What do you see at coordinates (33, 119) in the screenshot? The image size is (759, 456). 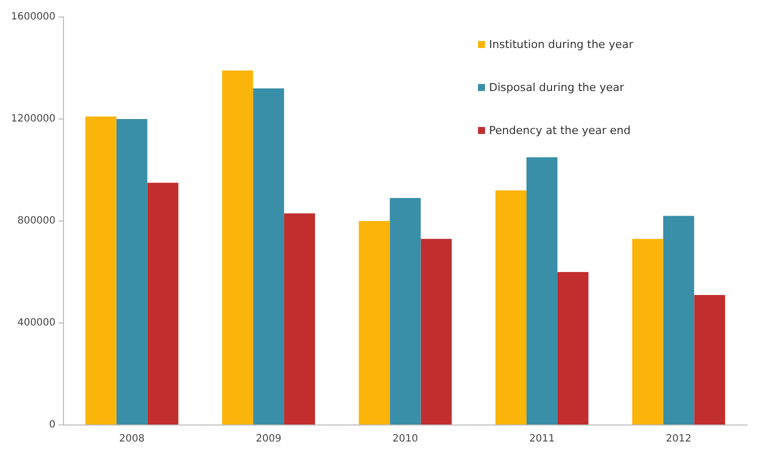 I see `y-tick-label: 1200000` at bounding box center [33, 119].